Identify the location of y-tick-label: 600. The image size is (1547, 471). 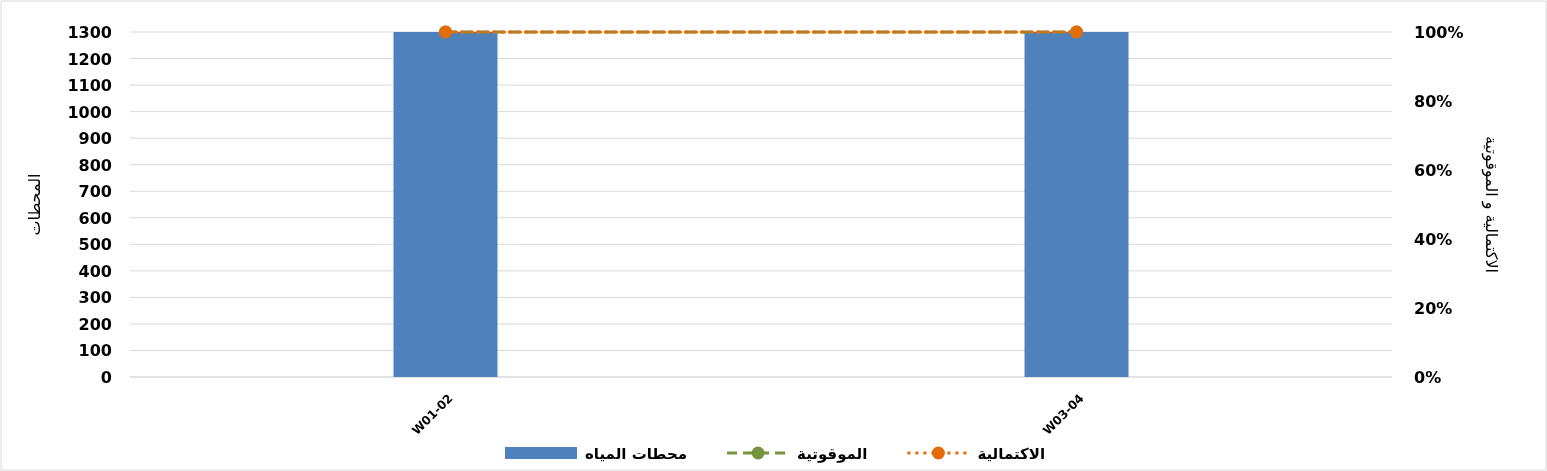
(95, 218).